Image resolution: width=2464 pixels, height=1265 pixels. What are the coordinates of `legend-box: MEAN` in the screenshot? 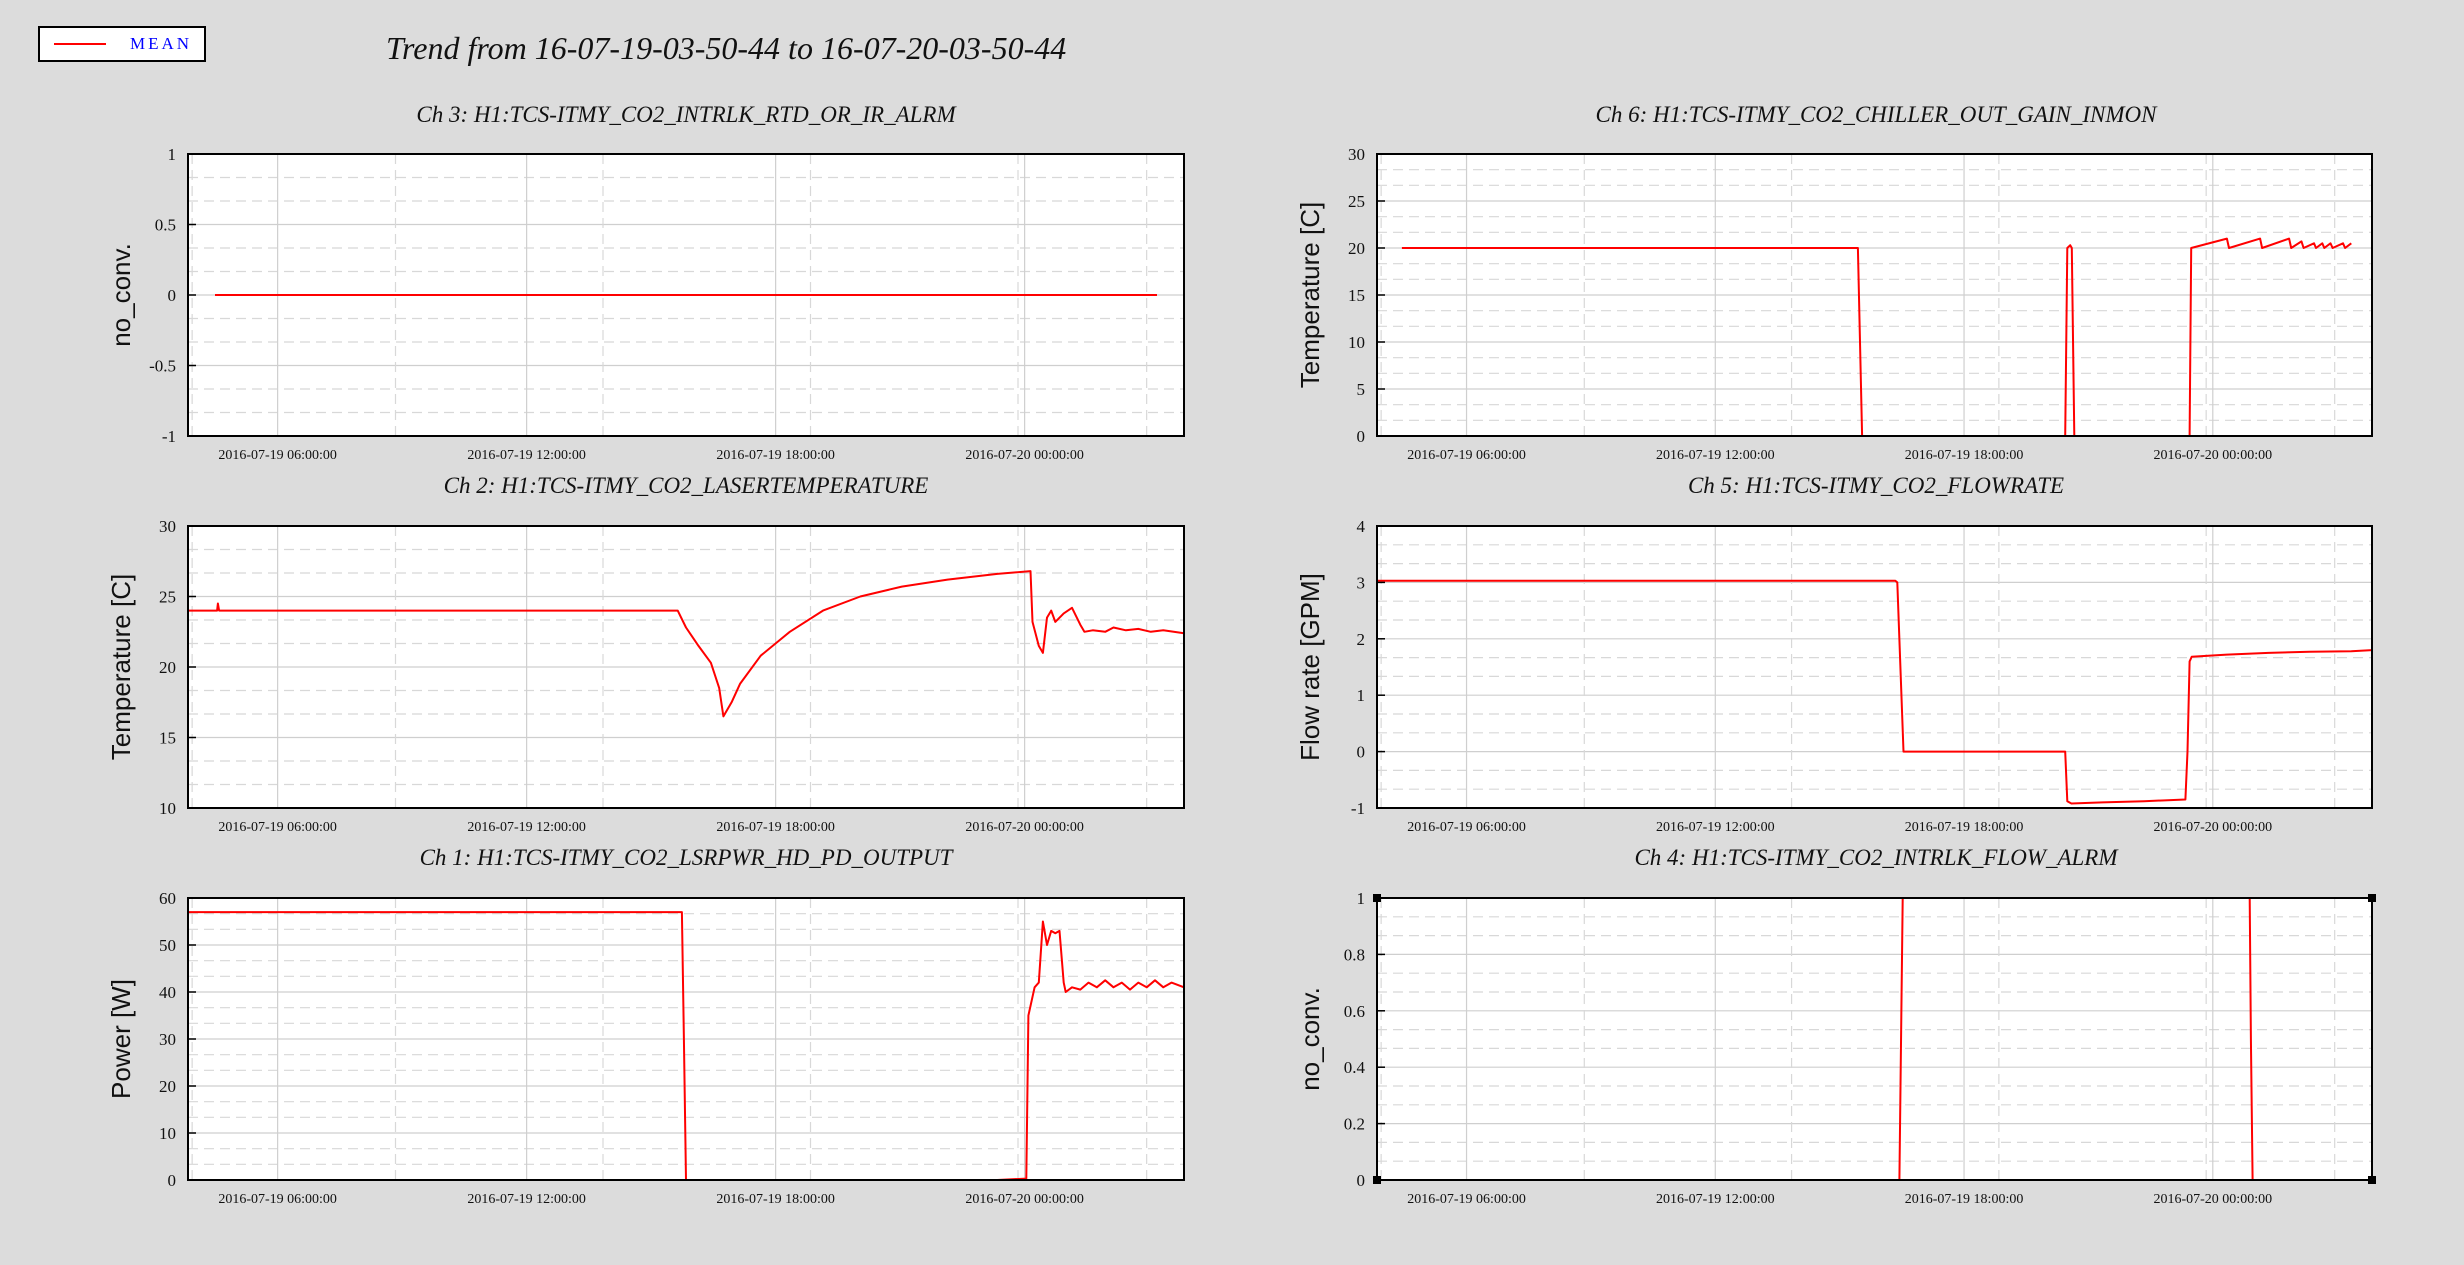 It's located at (122, 44).